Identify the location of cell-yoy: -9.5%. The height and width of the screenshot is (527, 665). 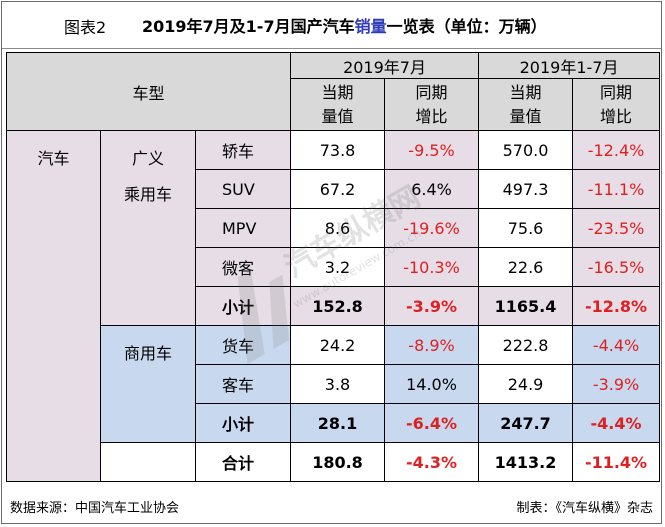
(432, 150).